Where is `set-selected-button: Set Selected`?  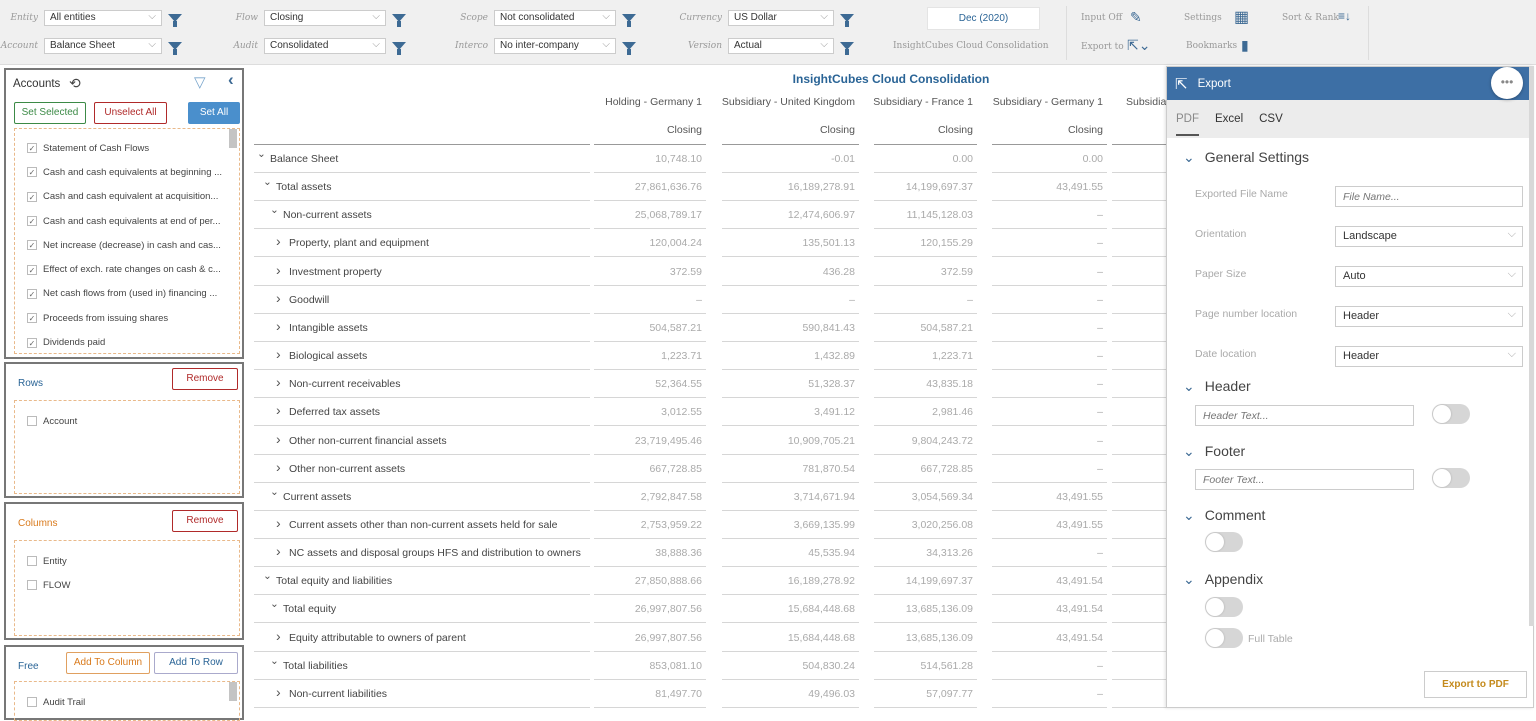 set-selected-button: Set Selected is located at coordinates (50, 113).